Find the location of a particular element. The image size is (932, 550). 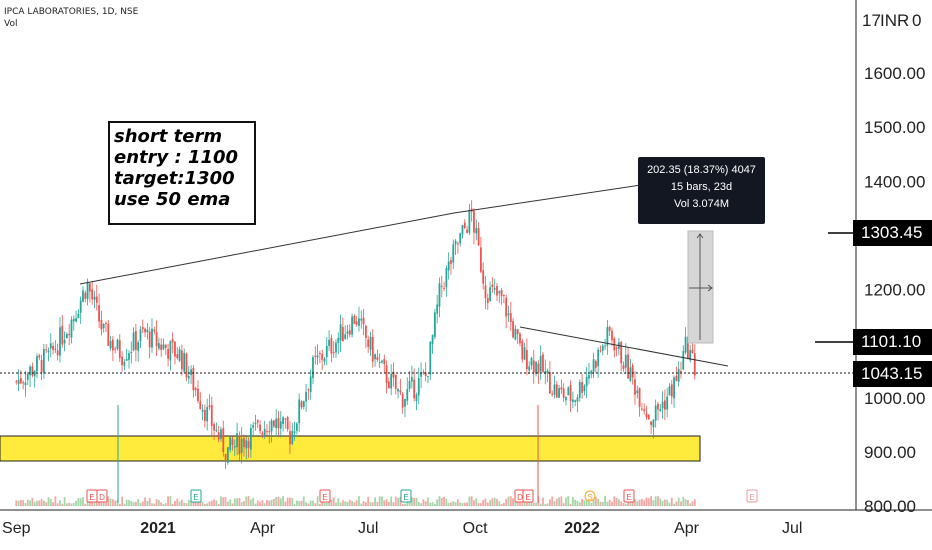

date-tick-label: 2021 is located at coordinates (158, 528).